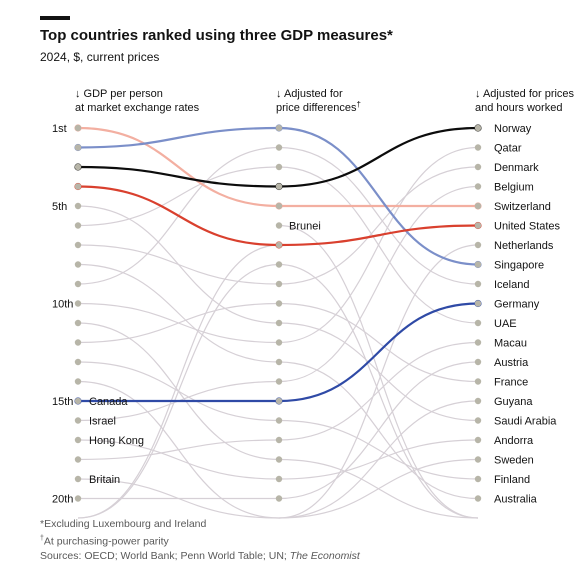  I want to click on left-label-hong-kong: Hong Kong, so click(116, 441).